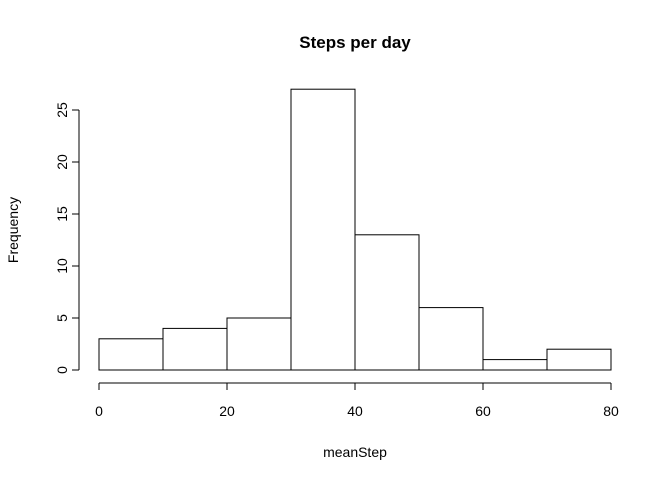 The width and height of the screenshot is (672, 485). What do you see at coordinates (355, 42) in the screenshot?
I see `chart-title: Steps per day` at bounding box center [355, 42].